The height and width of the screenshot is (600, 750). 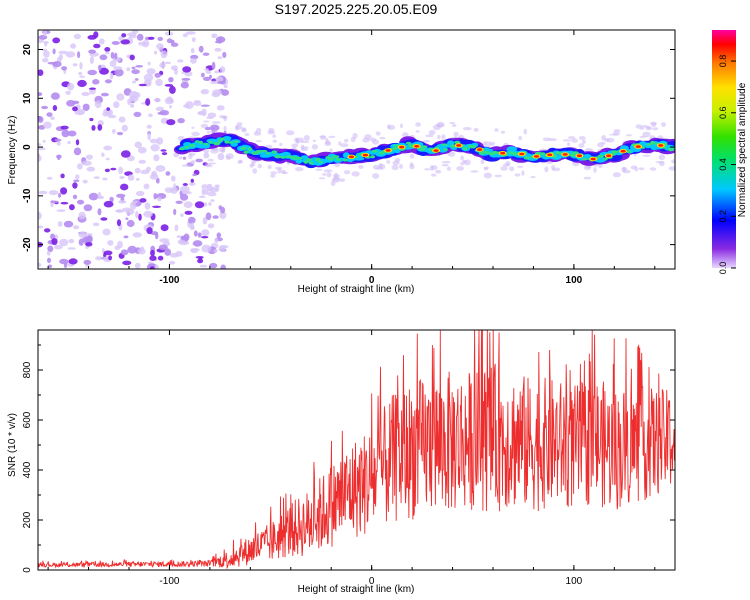 What do you see at coordinates (27, 50) in the screenshot?
I see `spectrogram-y-tick-label: 20` at bounding box center [27, 50].